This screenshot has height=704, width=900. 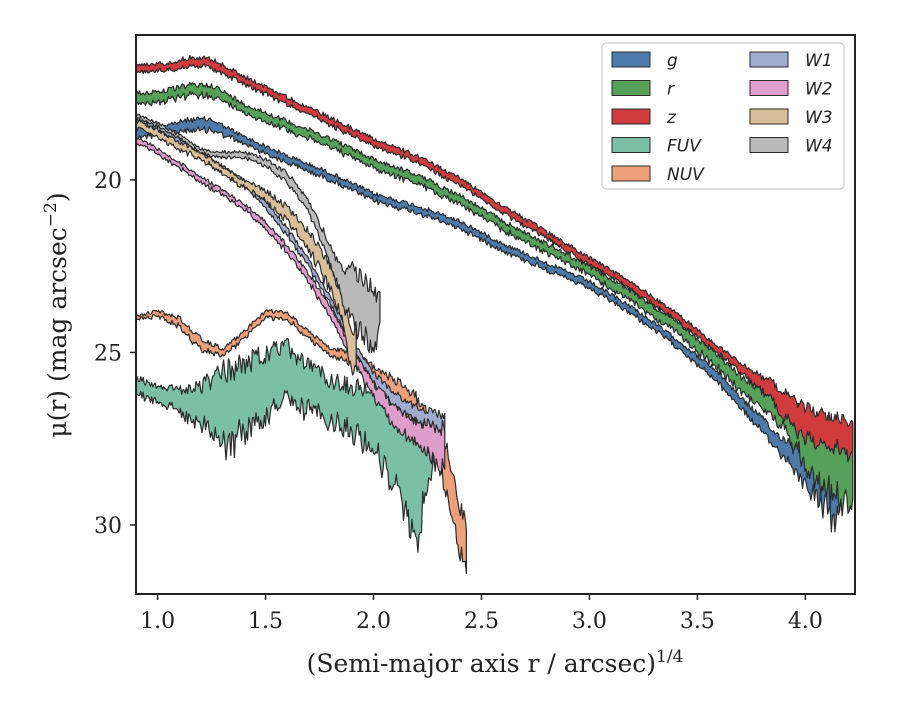 I want to click on legend-label: W3, so click(x=819, y=118).